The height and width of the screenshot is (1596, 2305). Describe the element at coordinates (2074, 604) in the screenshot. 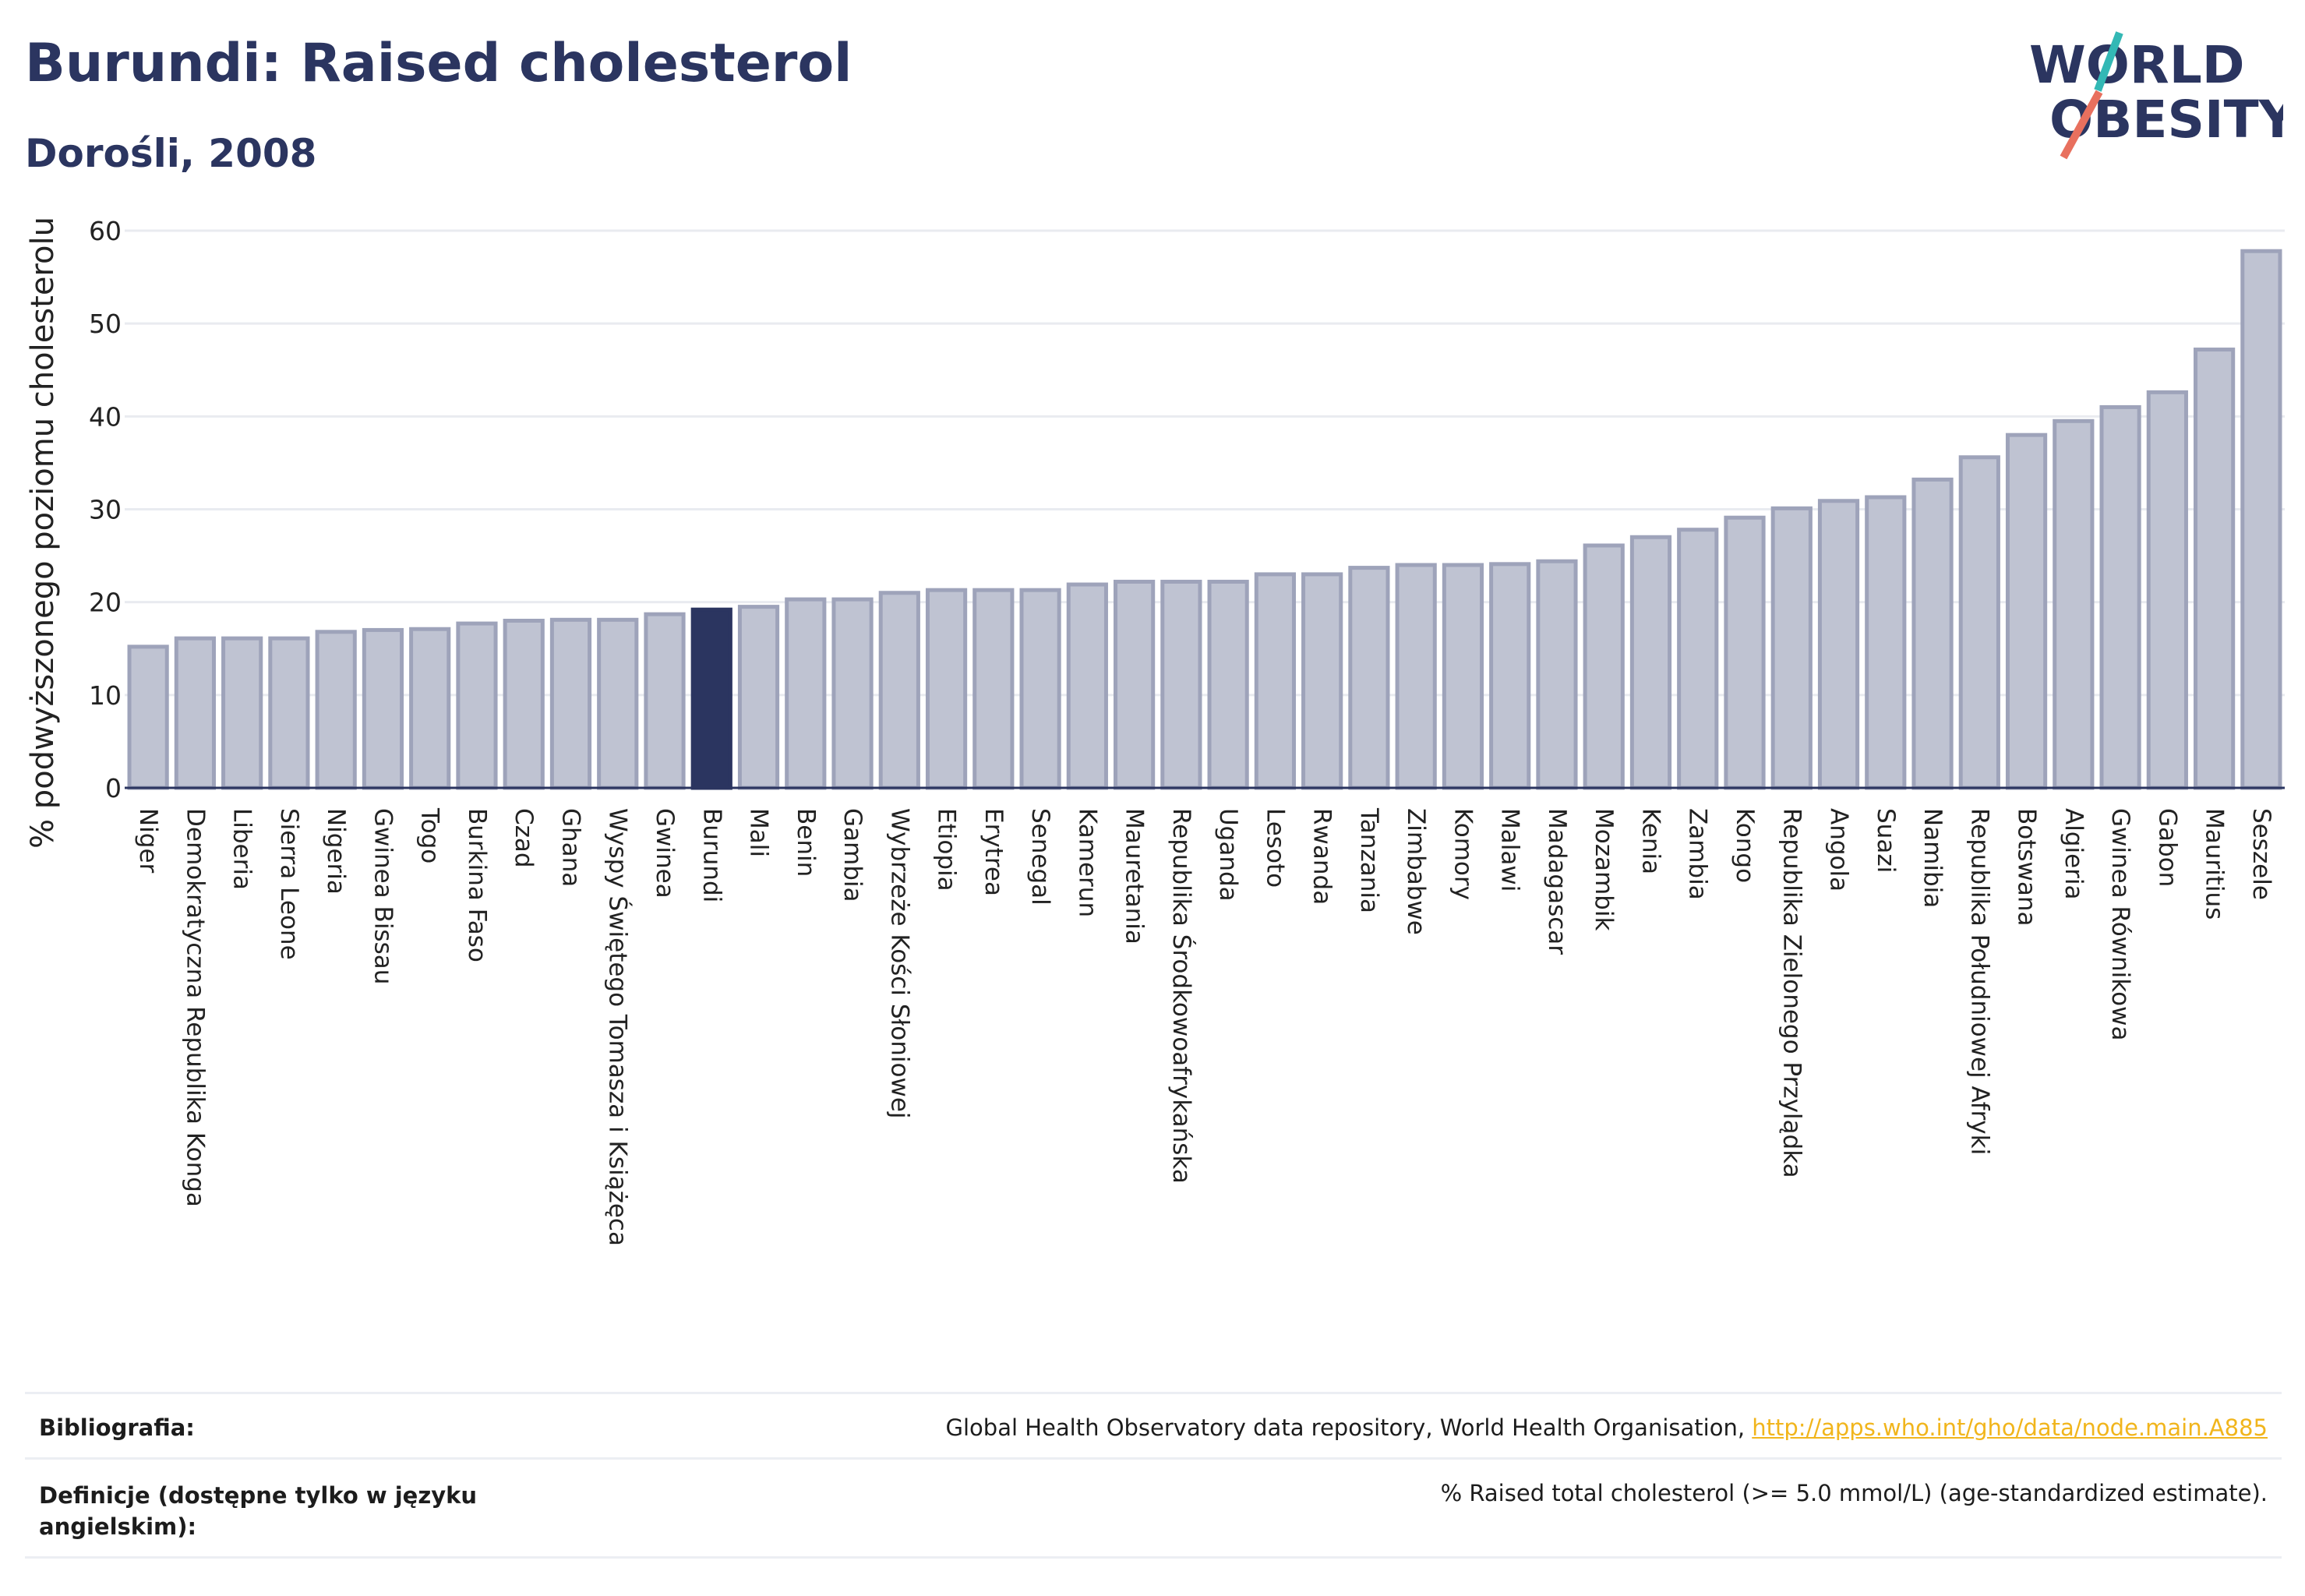

I see `bar-algieria` at that location.